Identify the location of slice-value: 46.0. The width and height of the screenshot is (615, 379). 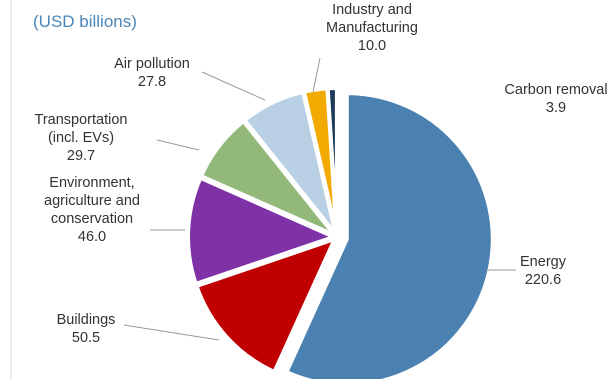
(92, 237).